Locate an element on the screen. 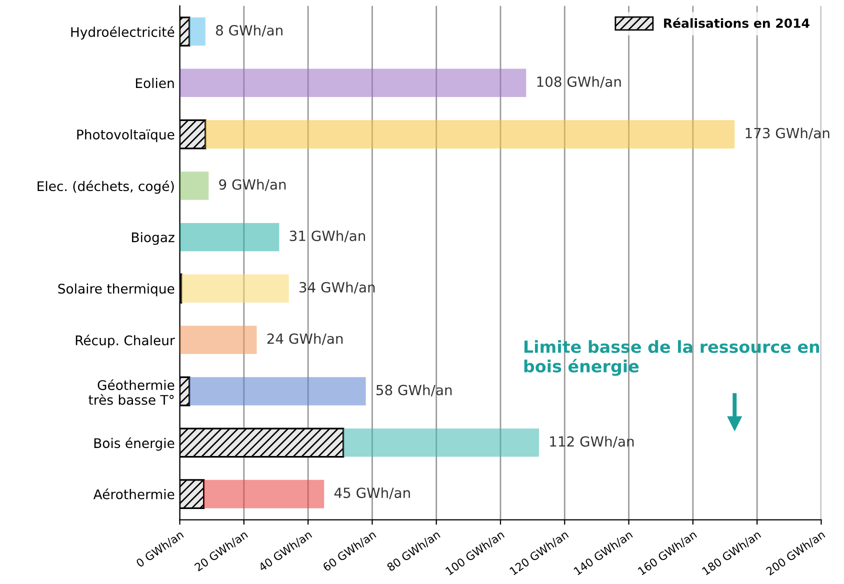 This screenshot has width=844, height=584. total-label: 31 GWh/an is located at coordinates (328, 236).